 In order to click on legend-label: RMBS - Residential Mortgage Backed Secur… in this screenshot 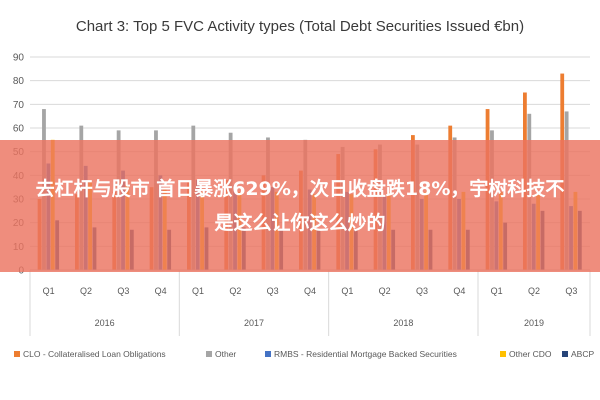, I will do `click(365, 354)`.